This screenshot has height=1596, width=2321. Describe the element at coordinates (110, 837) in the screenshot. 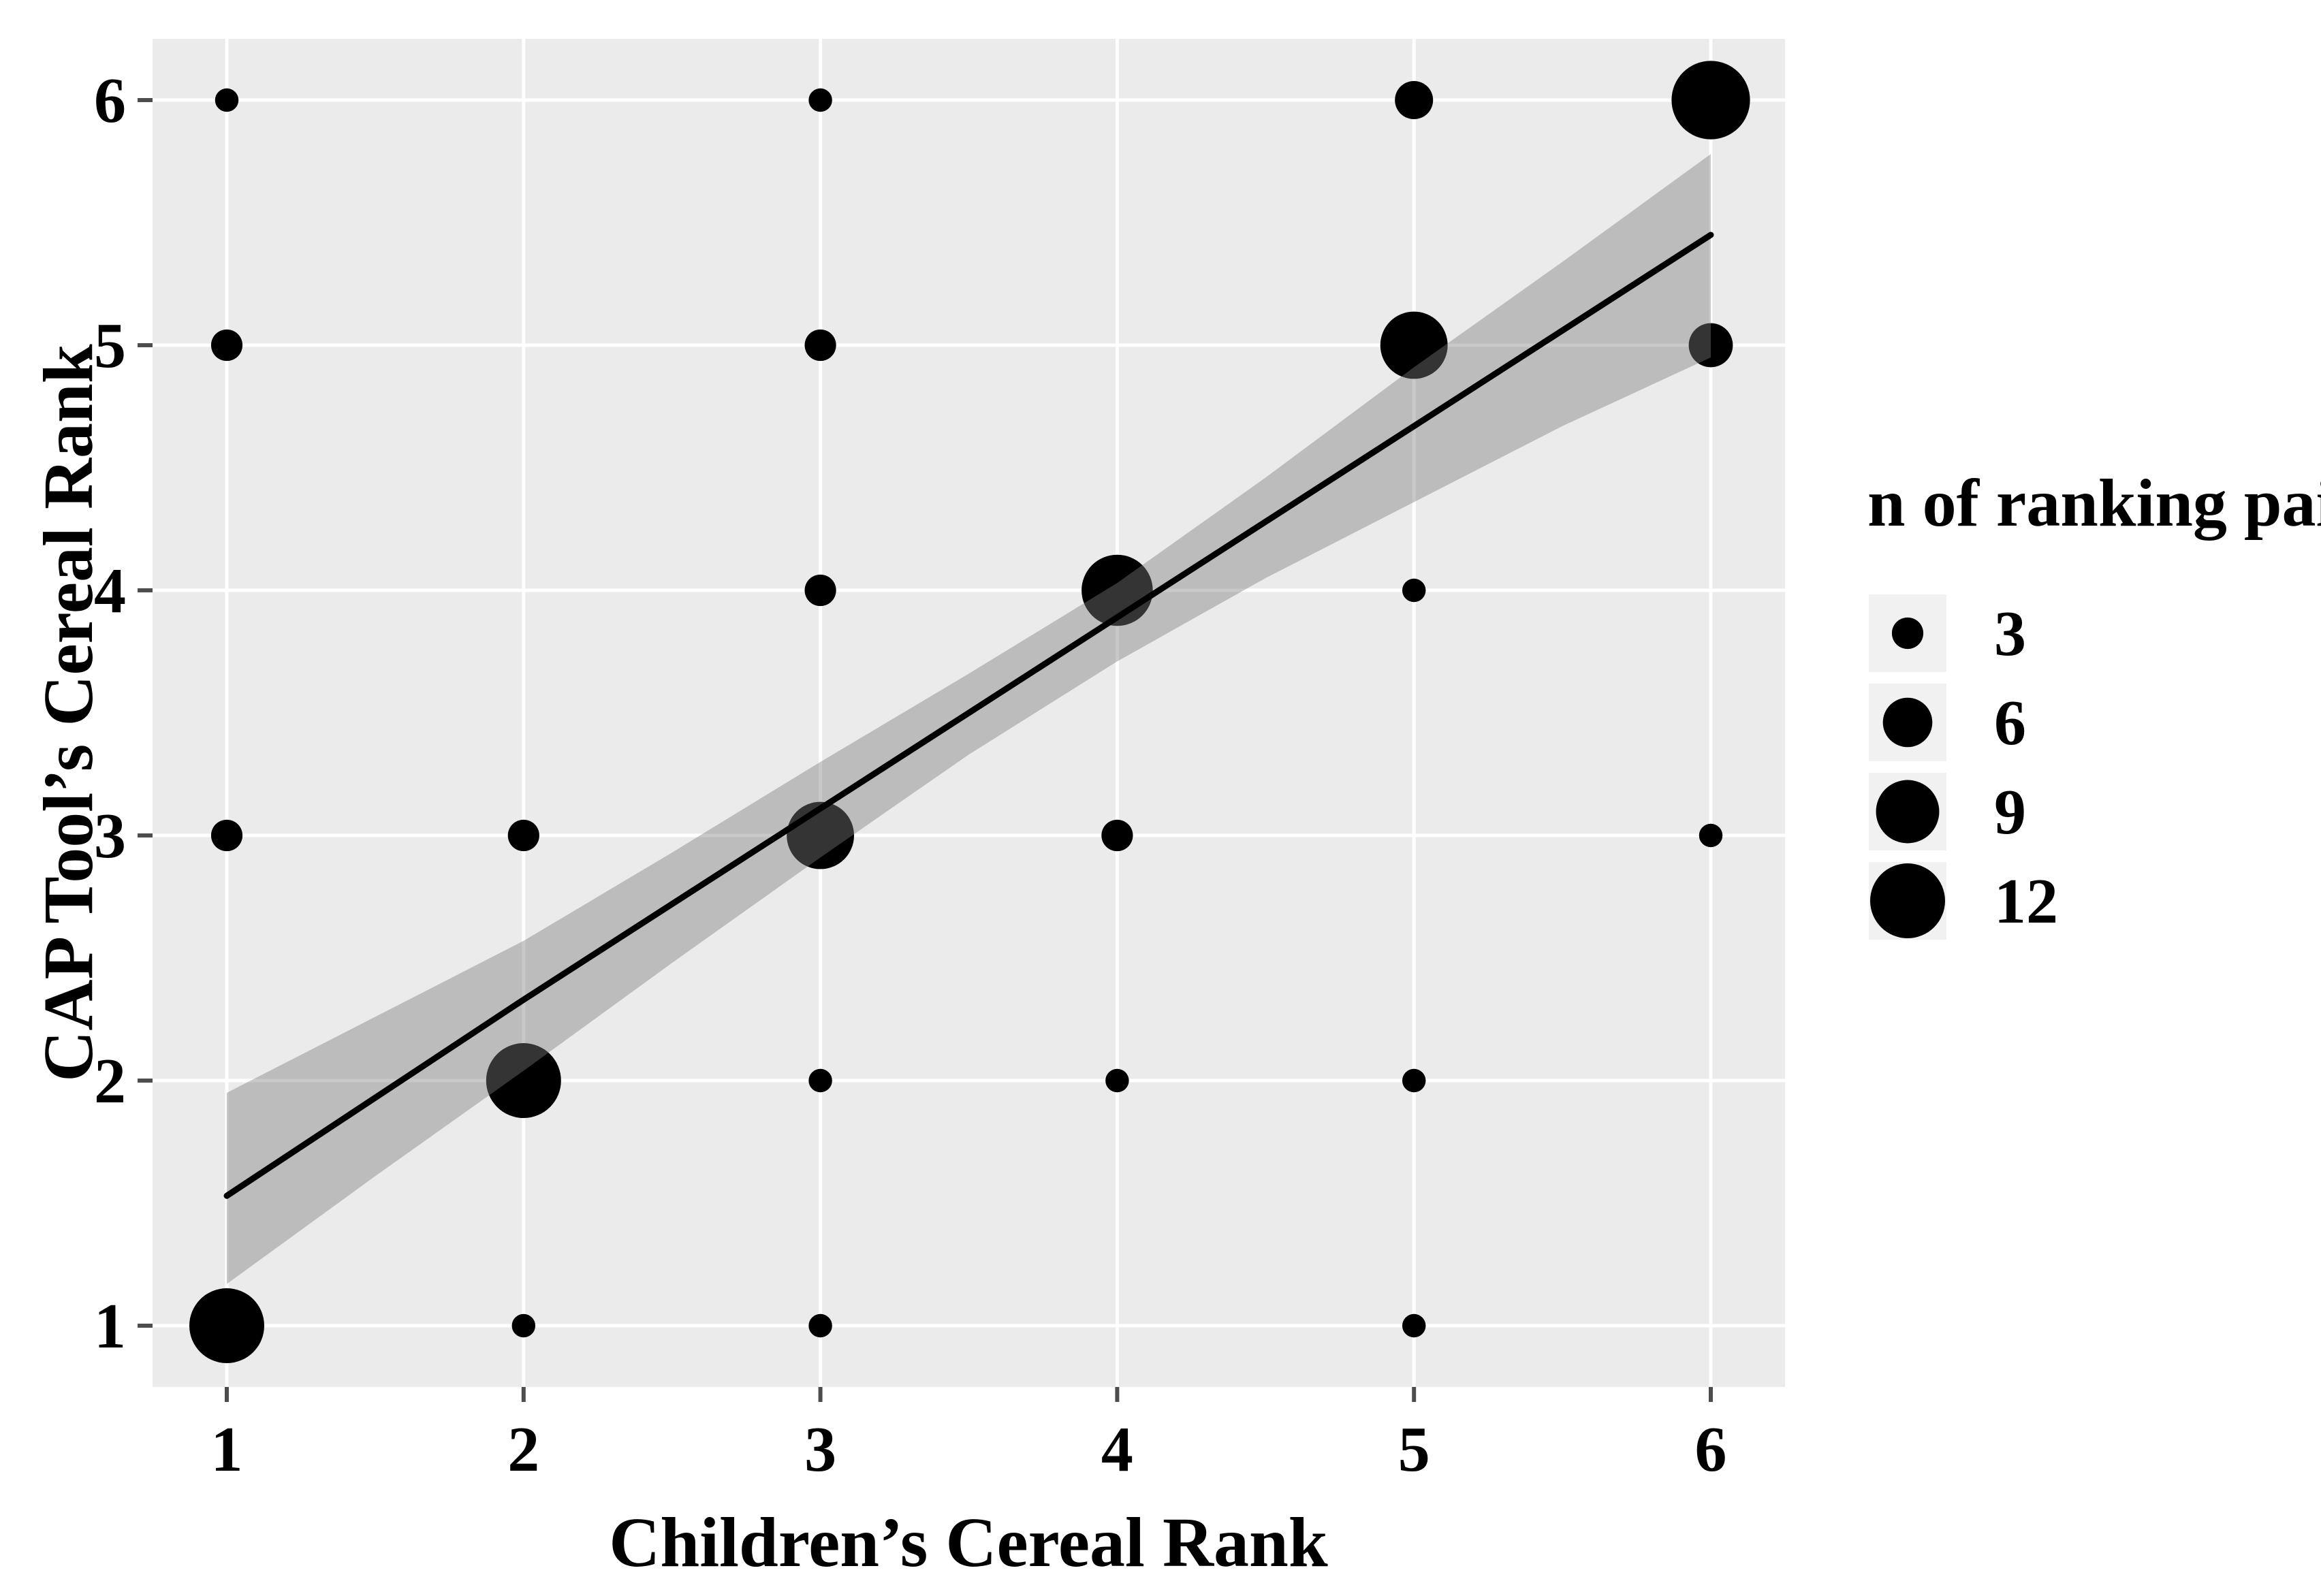

I see `y-tick-label: 3` at that location.